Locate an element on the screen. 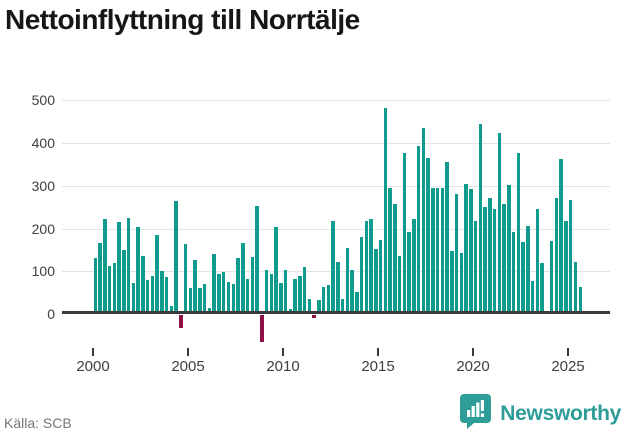 The image size is (631, 439). x-axis-label: 2000 is located at coordinates (93, 366).